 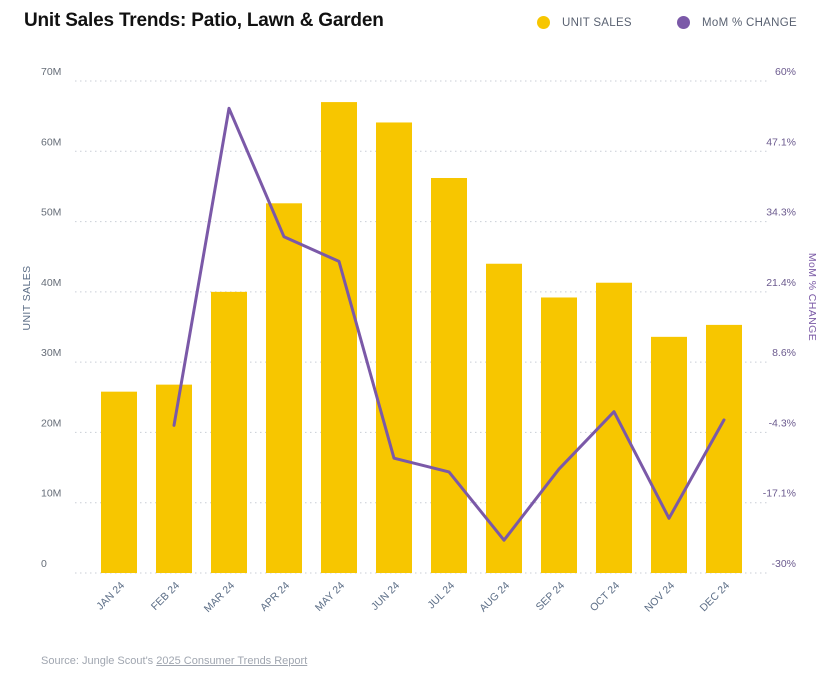 I want to click on y-tick-right: 21.4%, so click(x=781, y=283).